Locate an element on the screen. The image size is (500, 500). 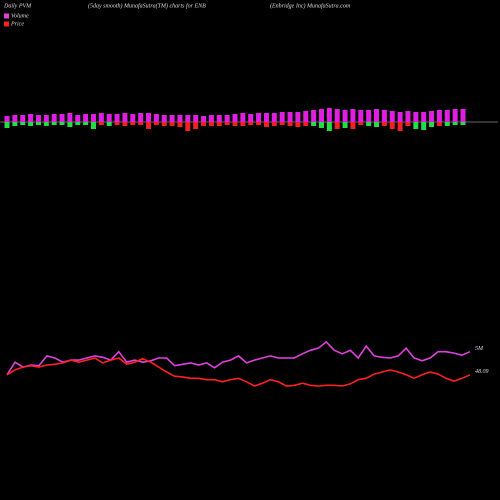
legend-label: Volume is located at coordinates (20, 16).